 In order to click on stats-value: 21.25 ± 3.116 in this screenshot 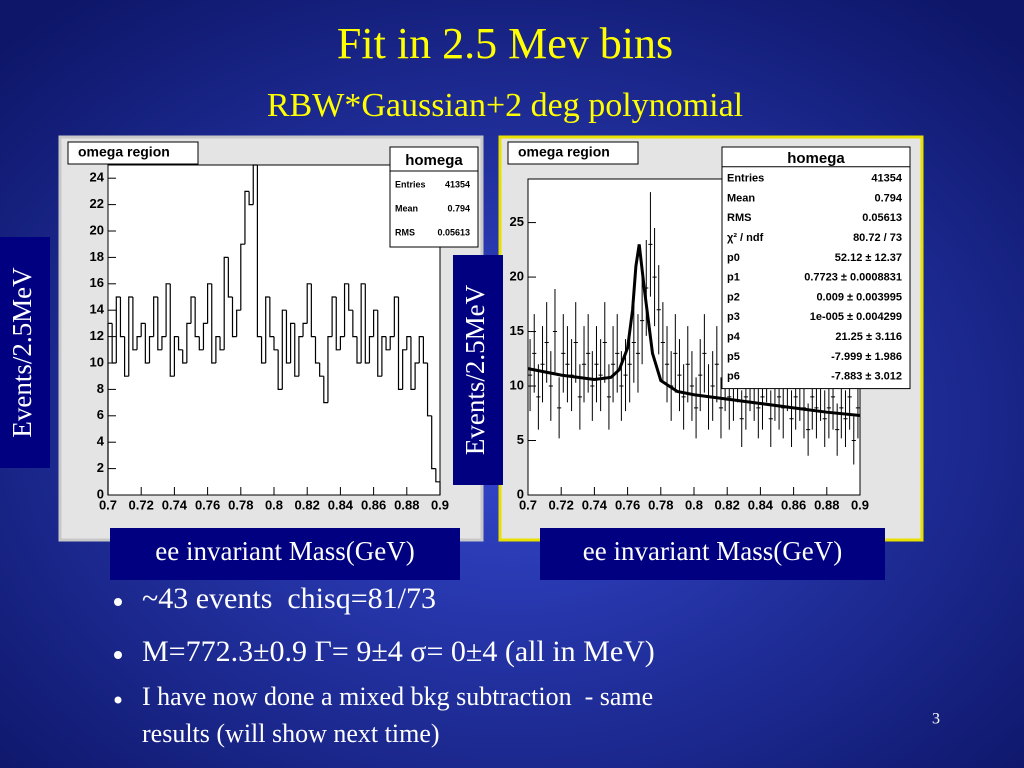, I will do `click(868, 337)`.